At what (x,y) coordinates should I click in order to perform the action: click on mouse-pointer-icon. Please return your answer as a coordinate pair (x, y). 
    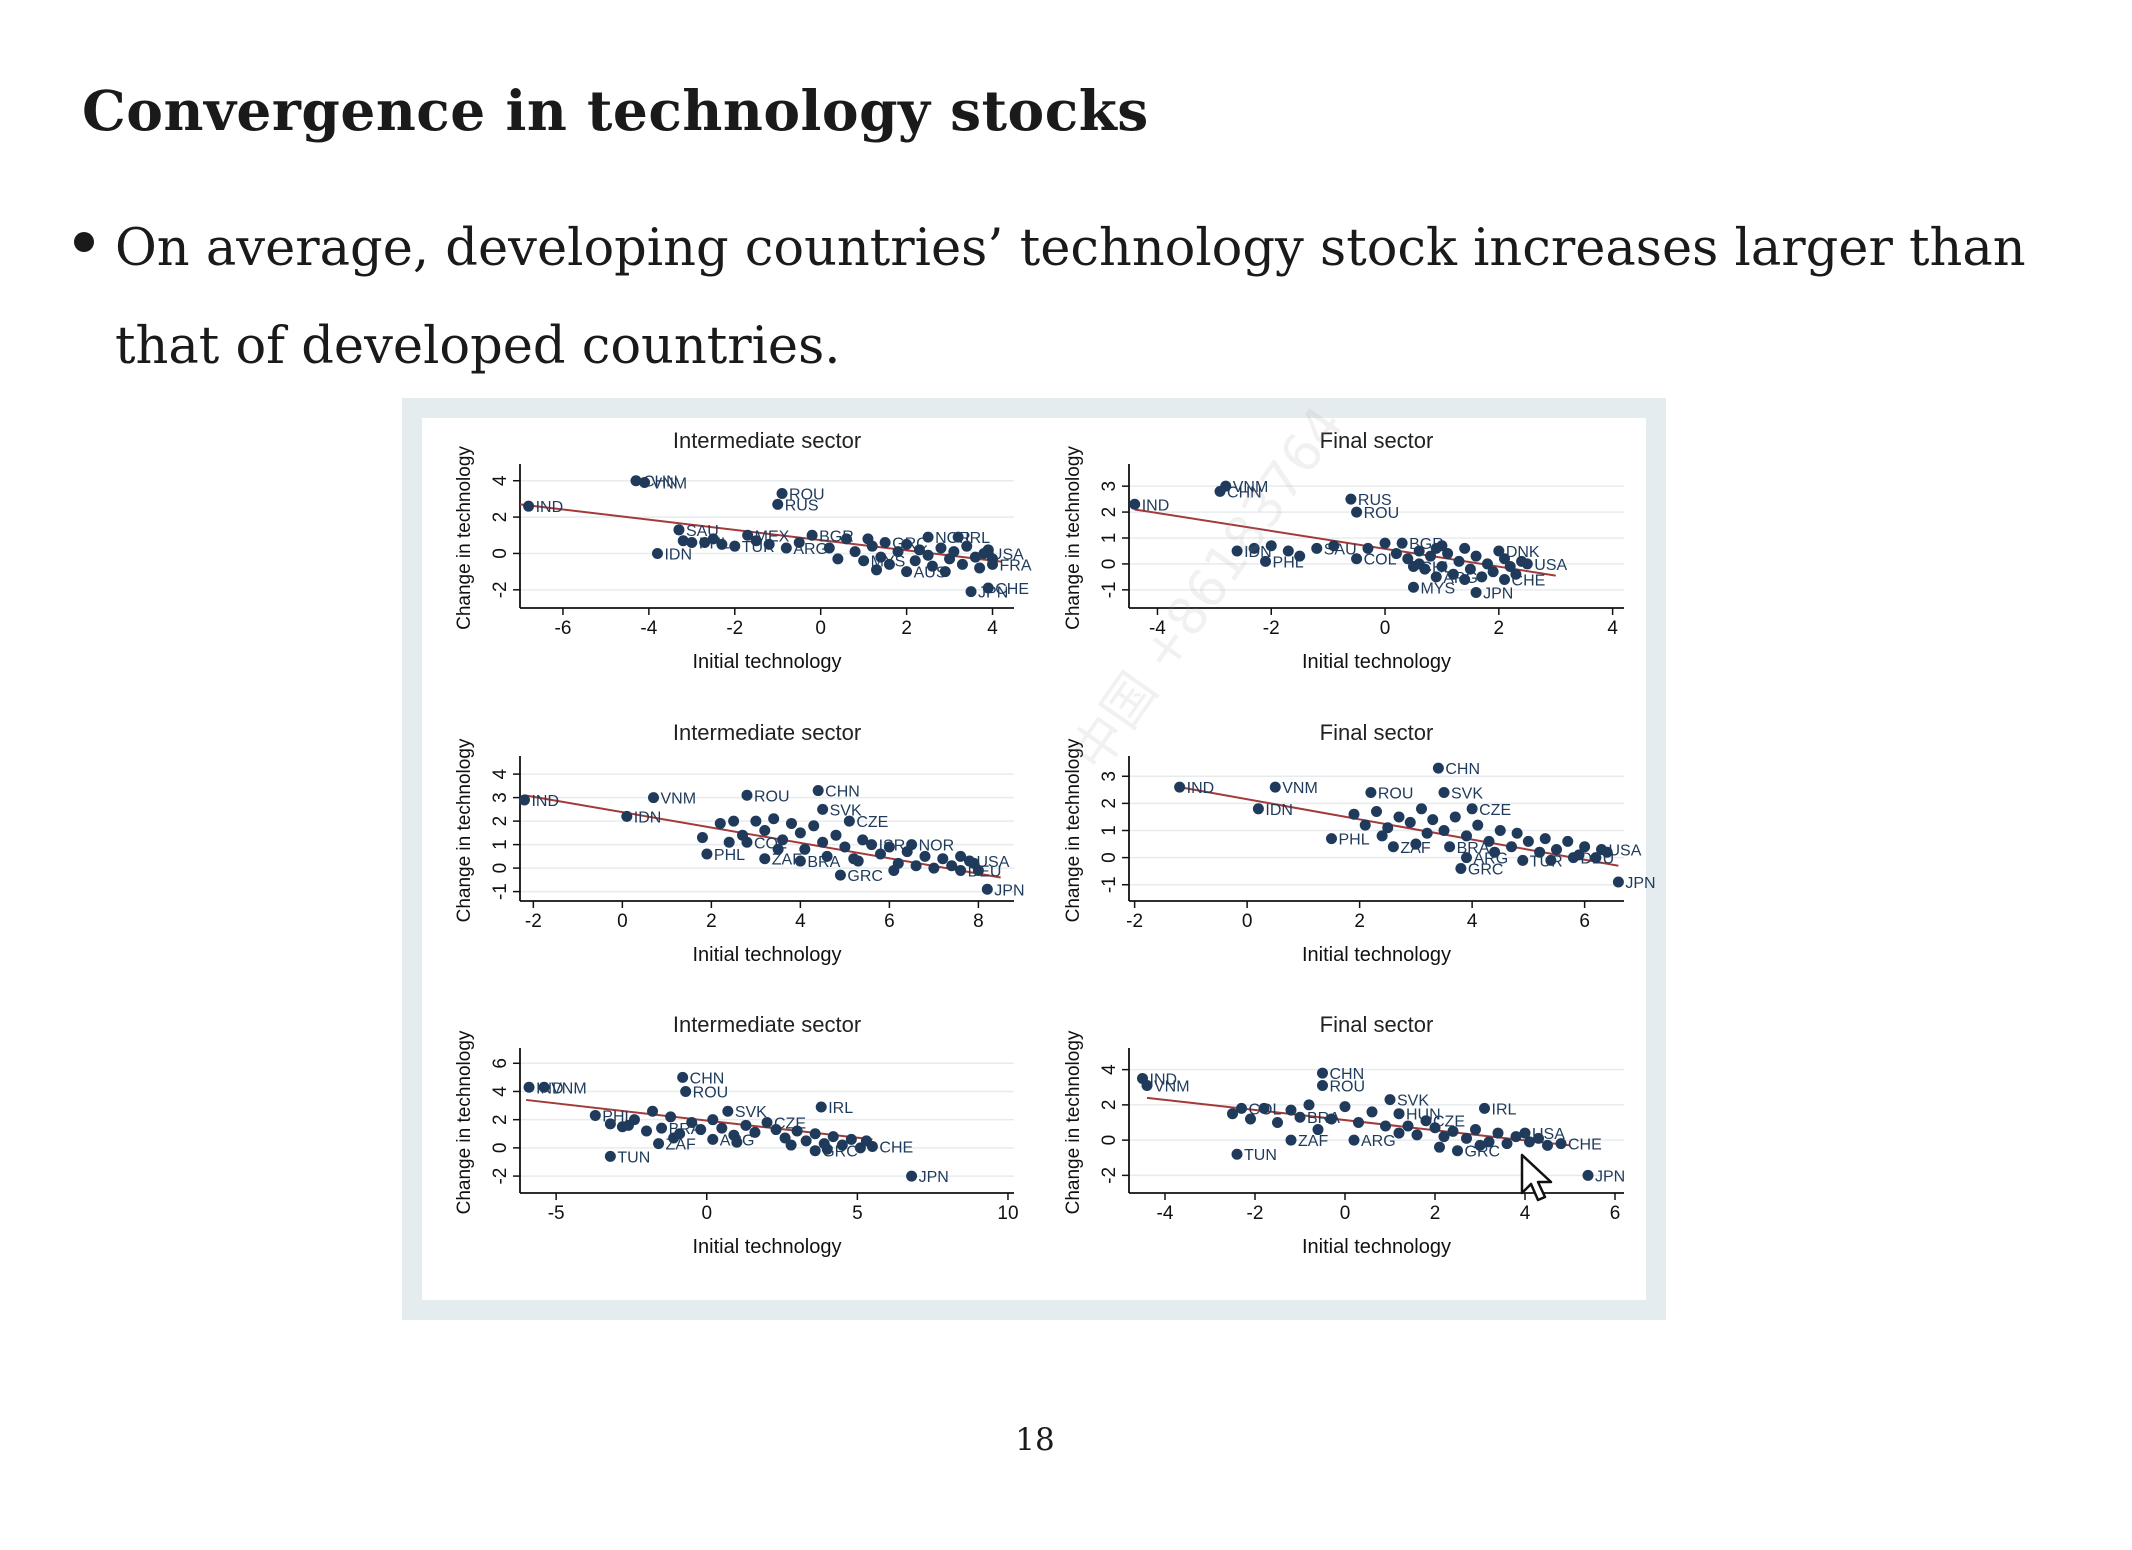
    Looking at the image, I should click on (1536, 1177).